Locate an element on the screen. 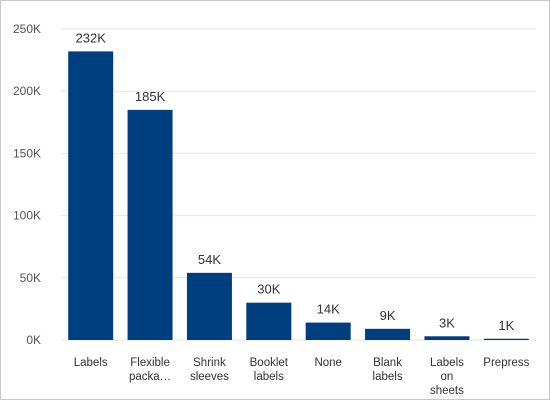 The image size is (550, 400). x-tick-label: Blank labels is located at coordinates (388, 370).